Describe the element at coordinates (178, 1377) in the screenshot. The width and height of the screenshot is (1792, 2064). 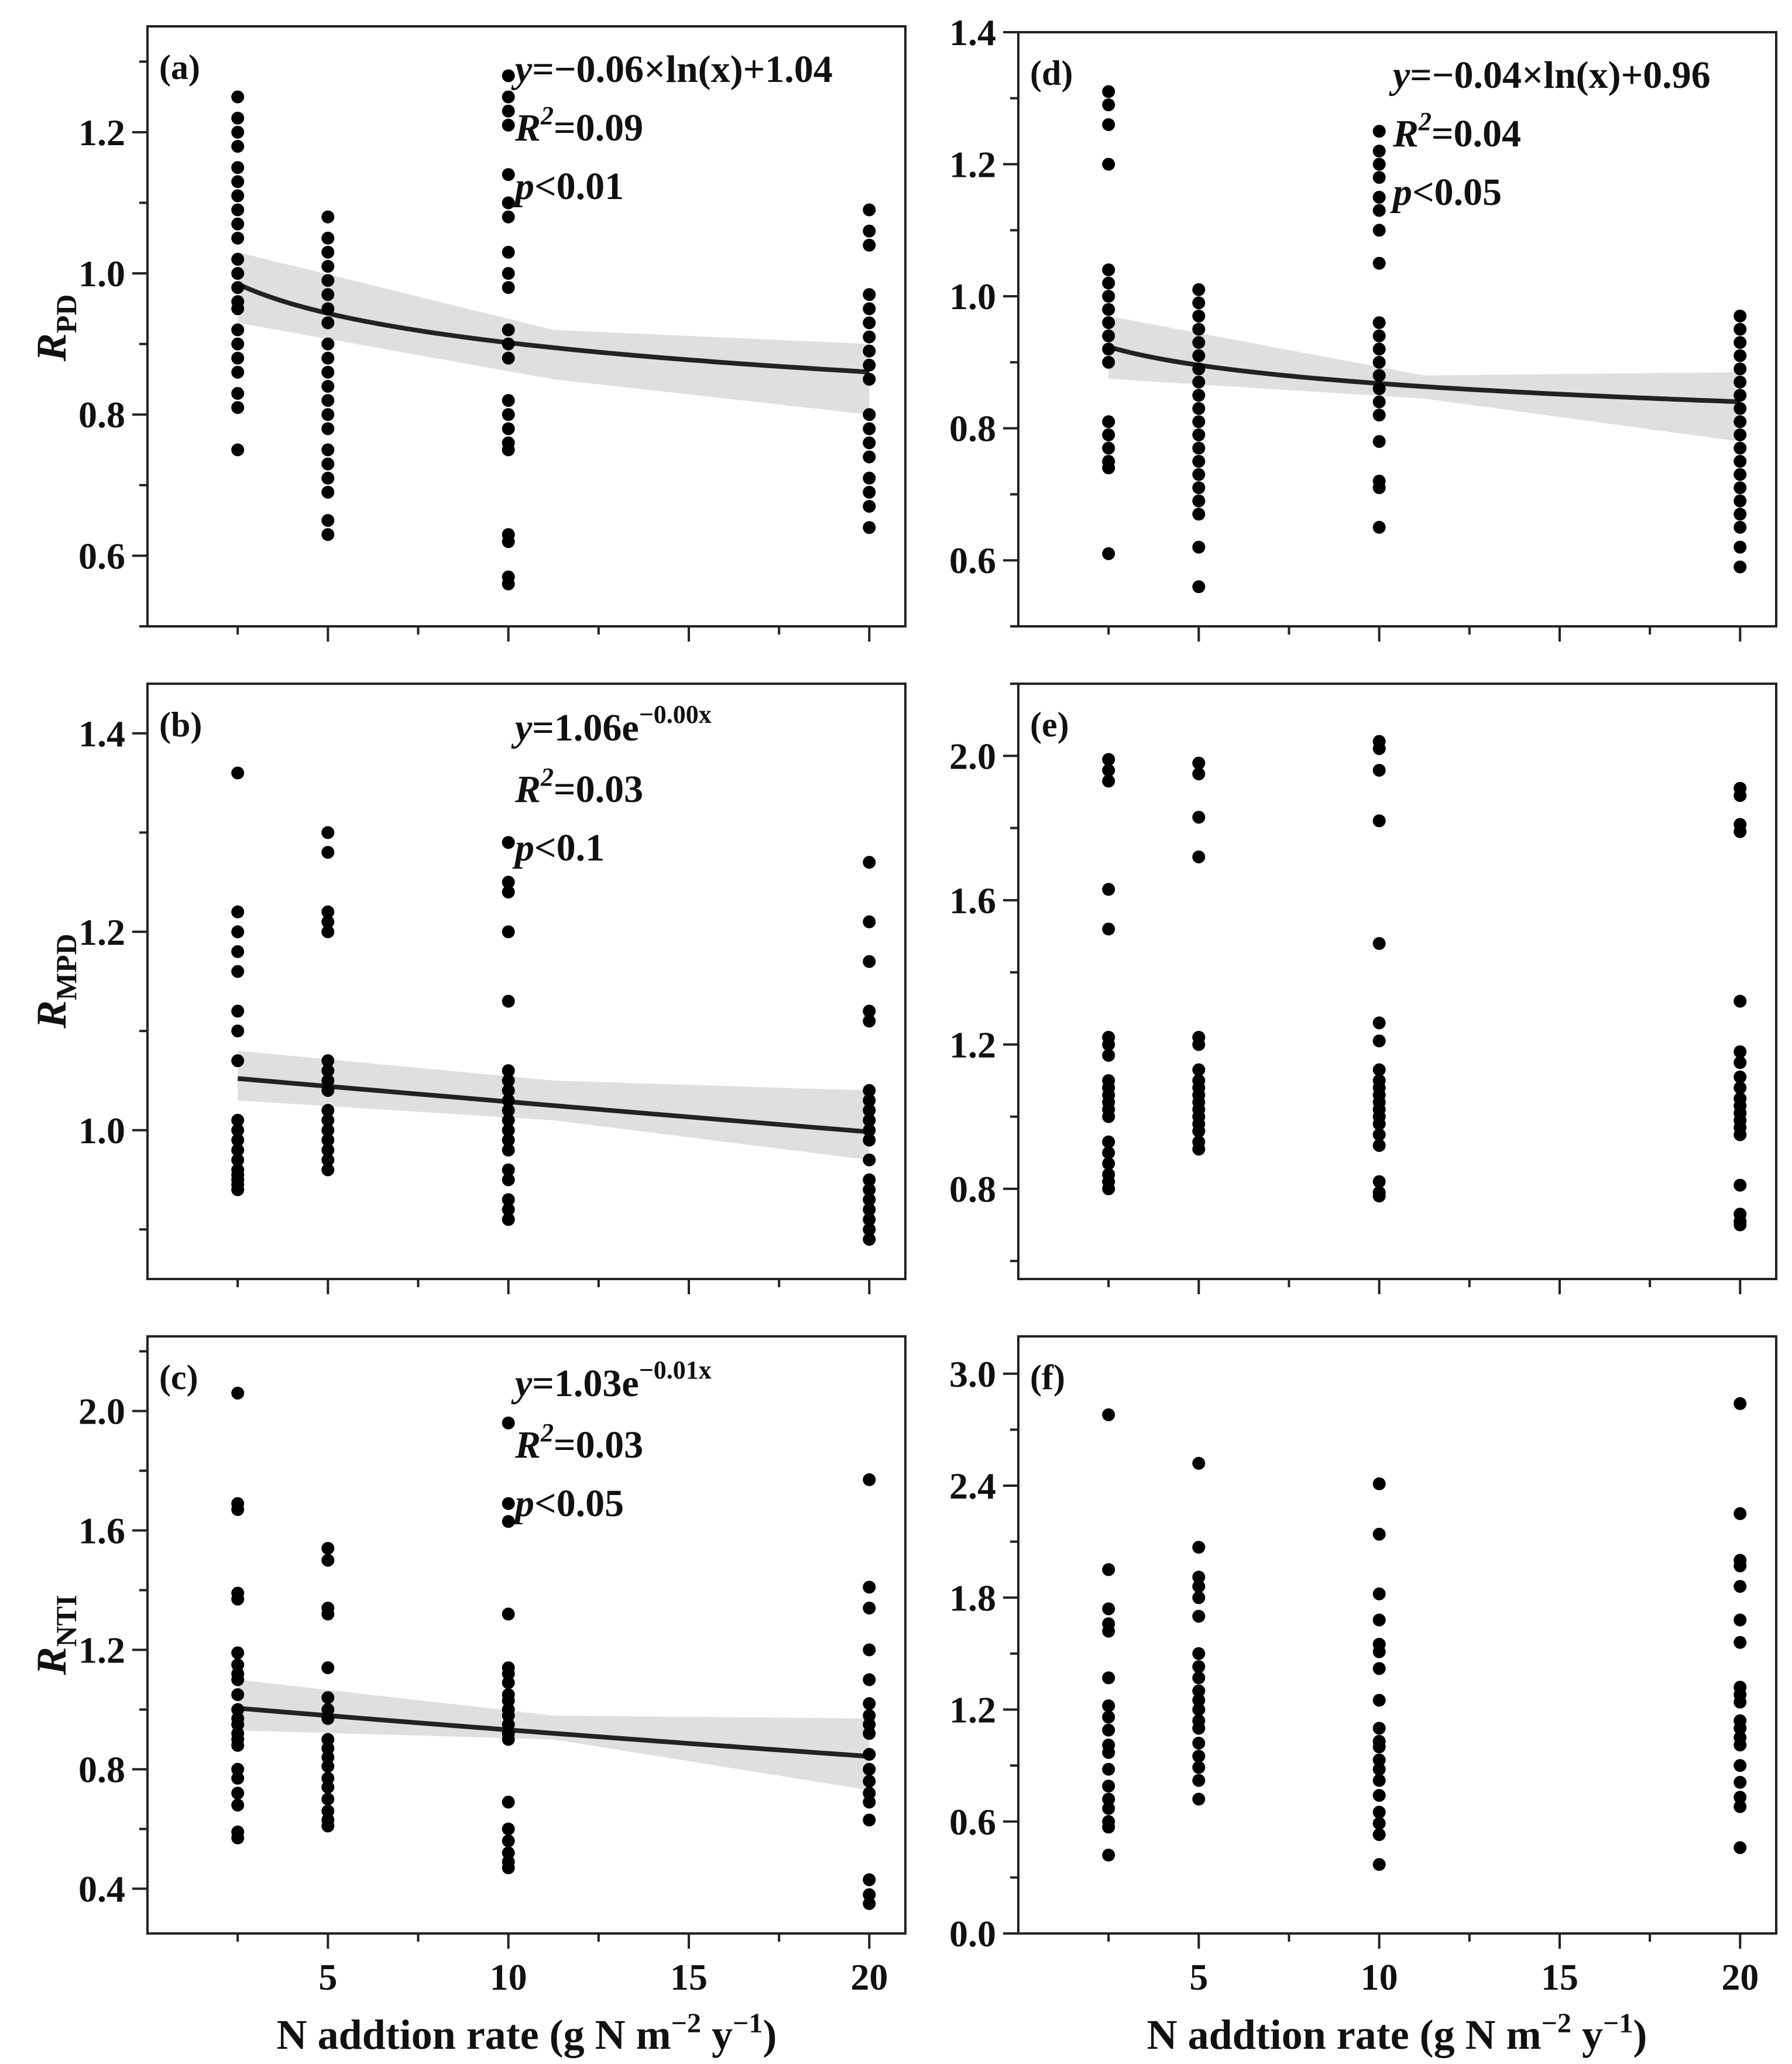
I see `panel-c-label: (c)` at that location.